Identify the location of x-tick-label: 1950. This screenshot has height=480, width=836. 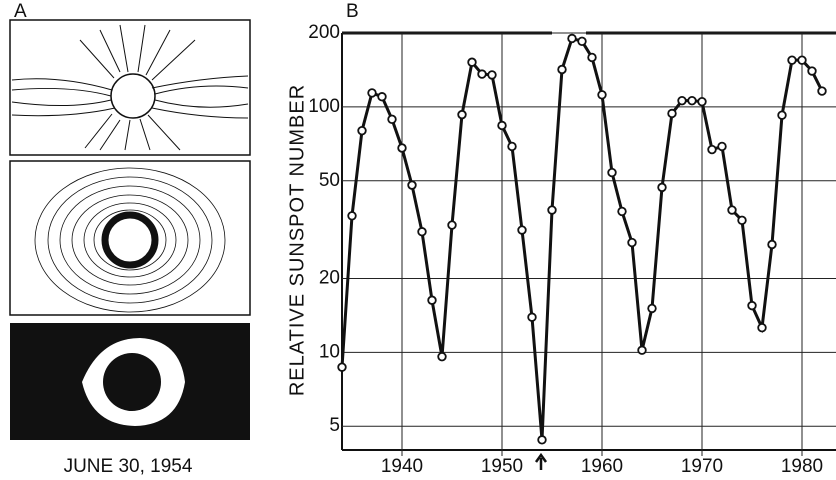
(502, 466).